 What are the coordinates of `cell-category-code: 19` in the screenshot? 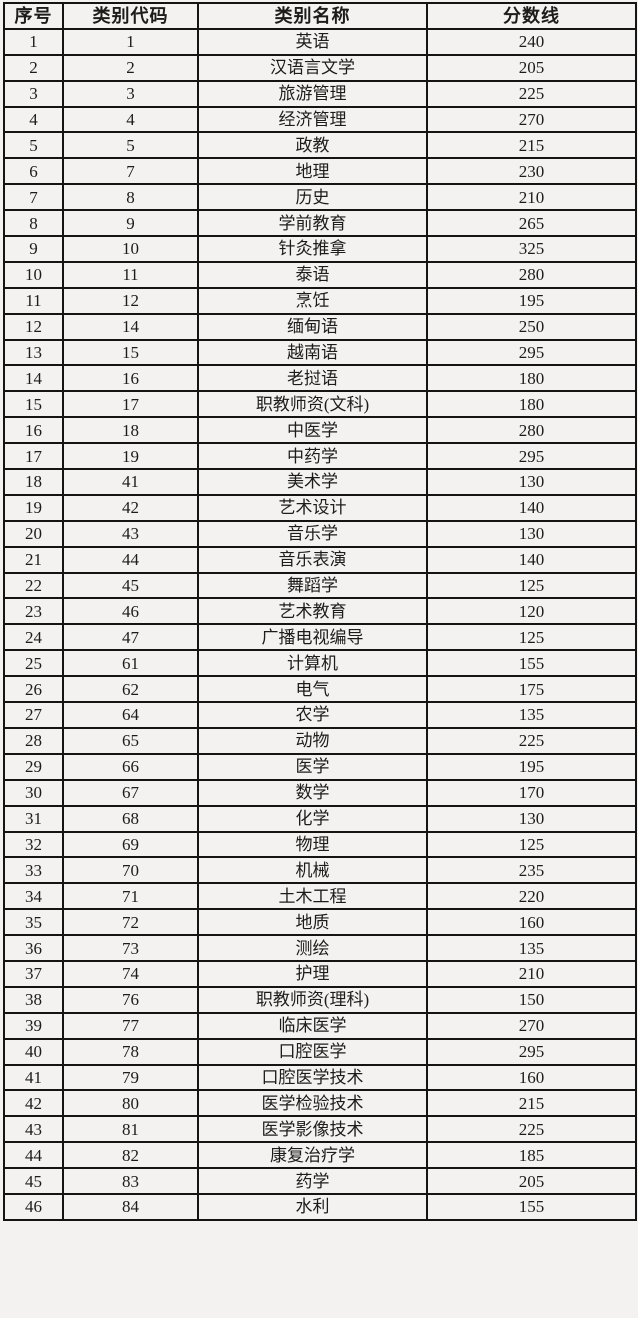 It's located at (130, 456).